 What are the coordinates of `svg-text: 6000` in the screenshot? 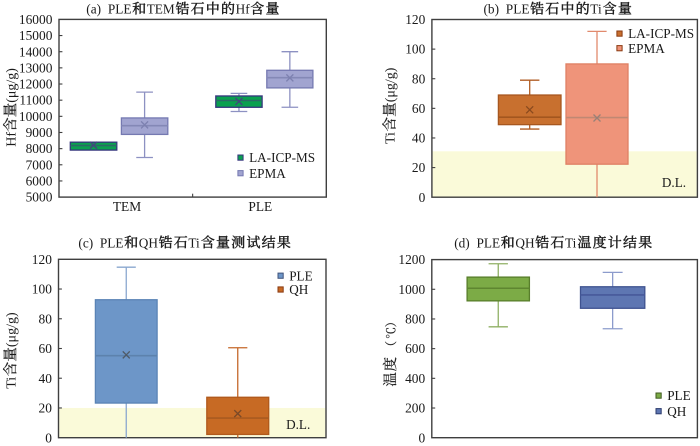 It's located at (39, 181).